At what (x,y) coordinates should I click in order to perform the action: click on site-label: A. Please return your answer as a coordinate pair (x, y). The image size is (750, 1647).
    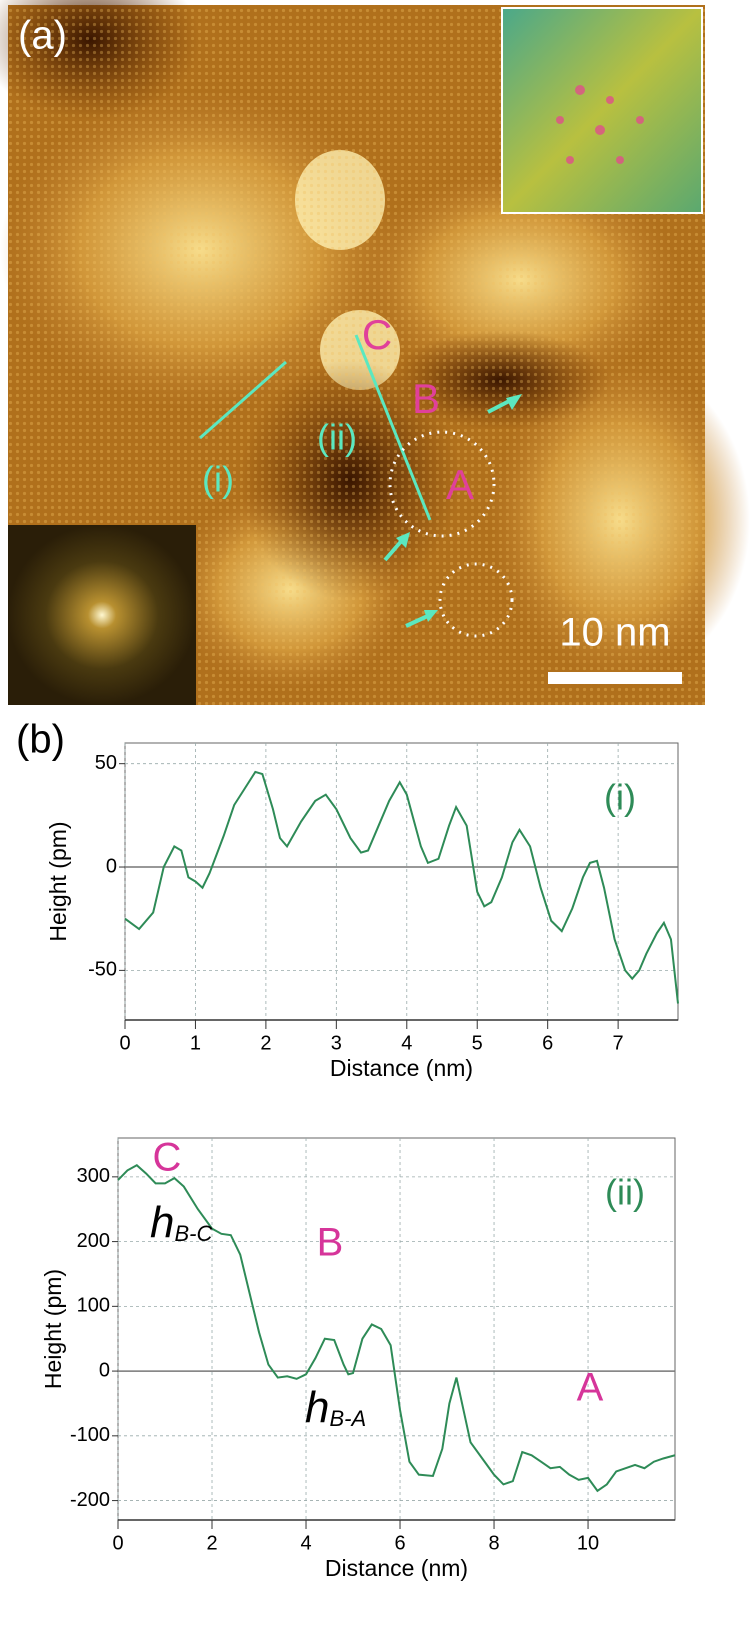
    Looking at the image, I should click on (460, 484).